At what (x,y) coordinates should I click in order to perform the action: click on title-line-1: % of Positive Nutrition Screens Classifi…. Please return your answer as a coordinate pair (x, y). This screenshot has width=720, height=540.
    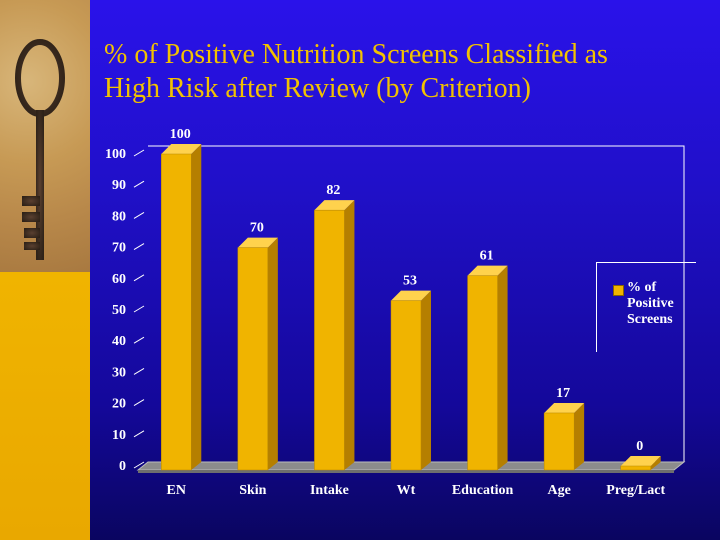
    Looking at the image, I should click on (356, 54).